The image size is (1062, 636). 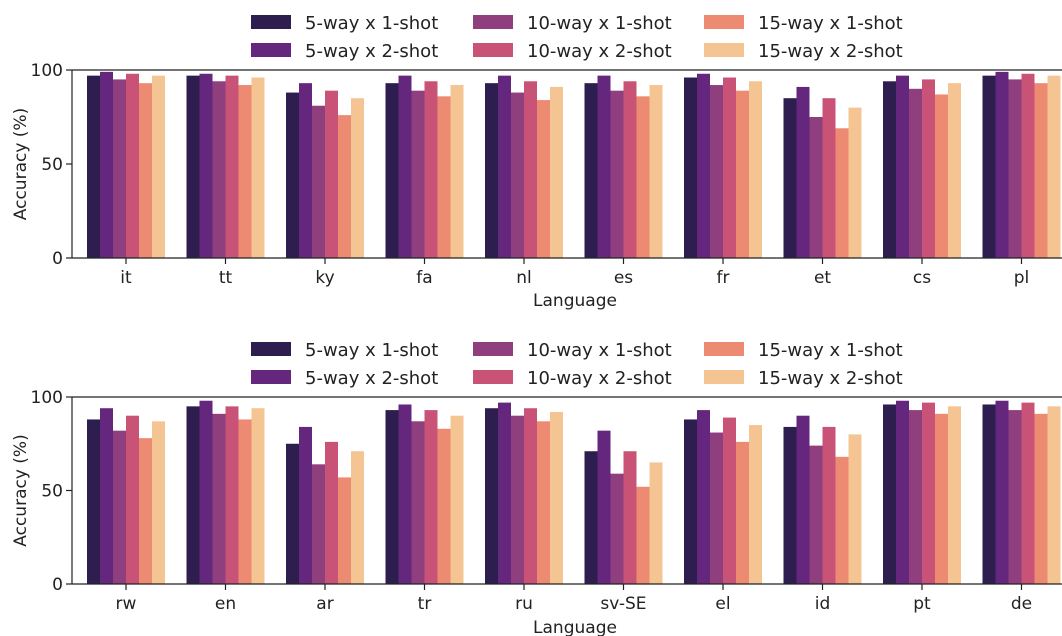 I want to click on y-axis-label: Accuracy (%), so click(x=21, y=490).